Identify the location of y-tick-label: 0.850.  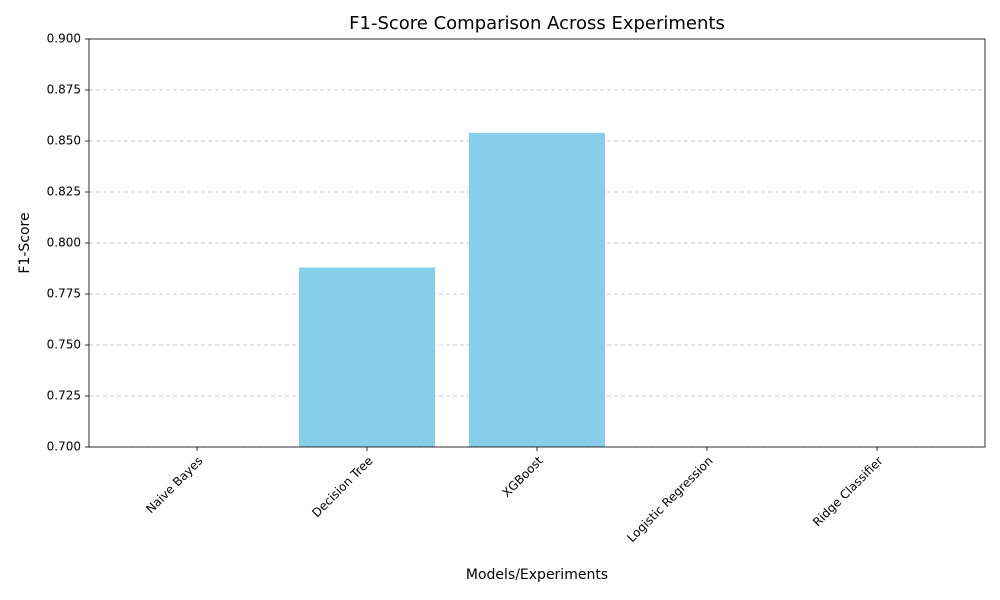
(64, 141).